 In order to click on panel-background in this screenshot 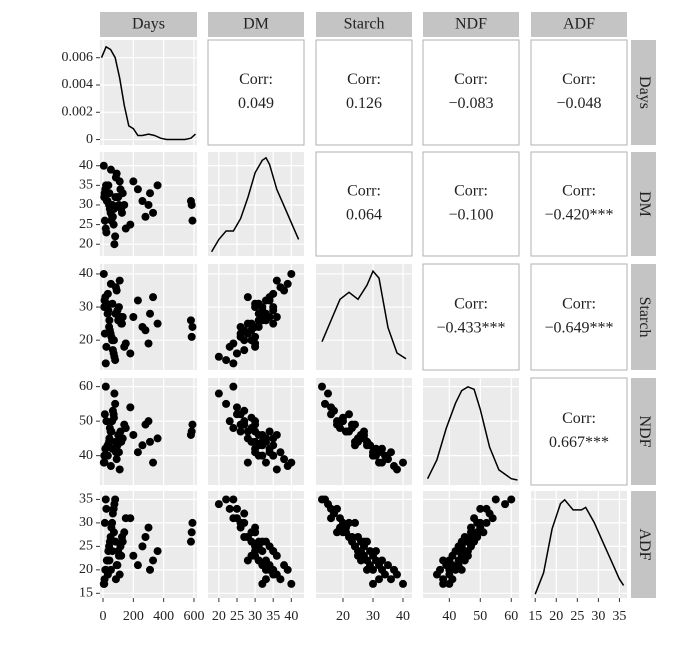, I will do `click(256, 317)`.